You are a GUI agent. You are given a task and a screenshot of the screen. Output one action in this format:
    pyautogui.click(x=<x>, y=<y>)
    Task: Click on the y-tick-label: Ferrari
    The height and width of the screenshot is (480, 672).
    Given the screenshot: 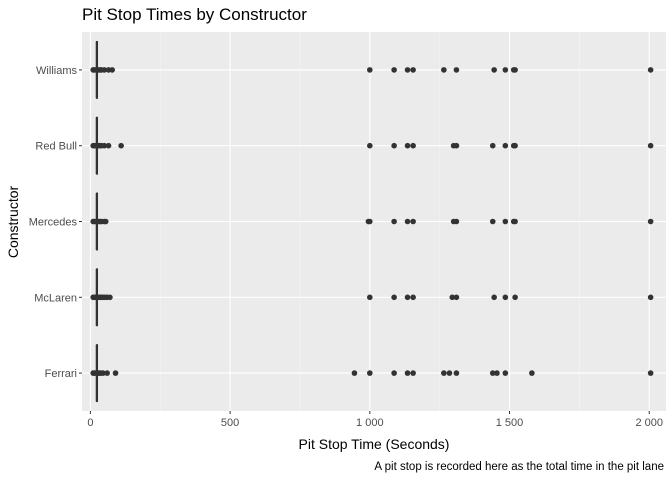 What is the action you would take?
    pyautogui.click(x=61, y=374)
    